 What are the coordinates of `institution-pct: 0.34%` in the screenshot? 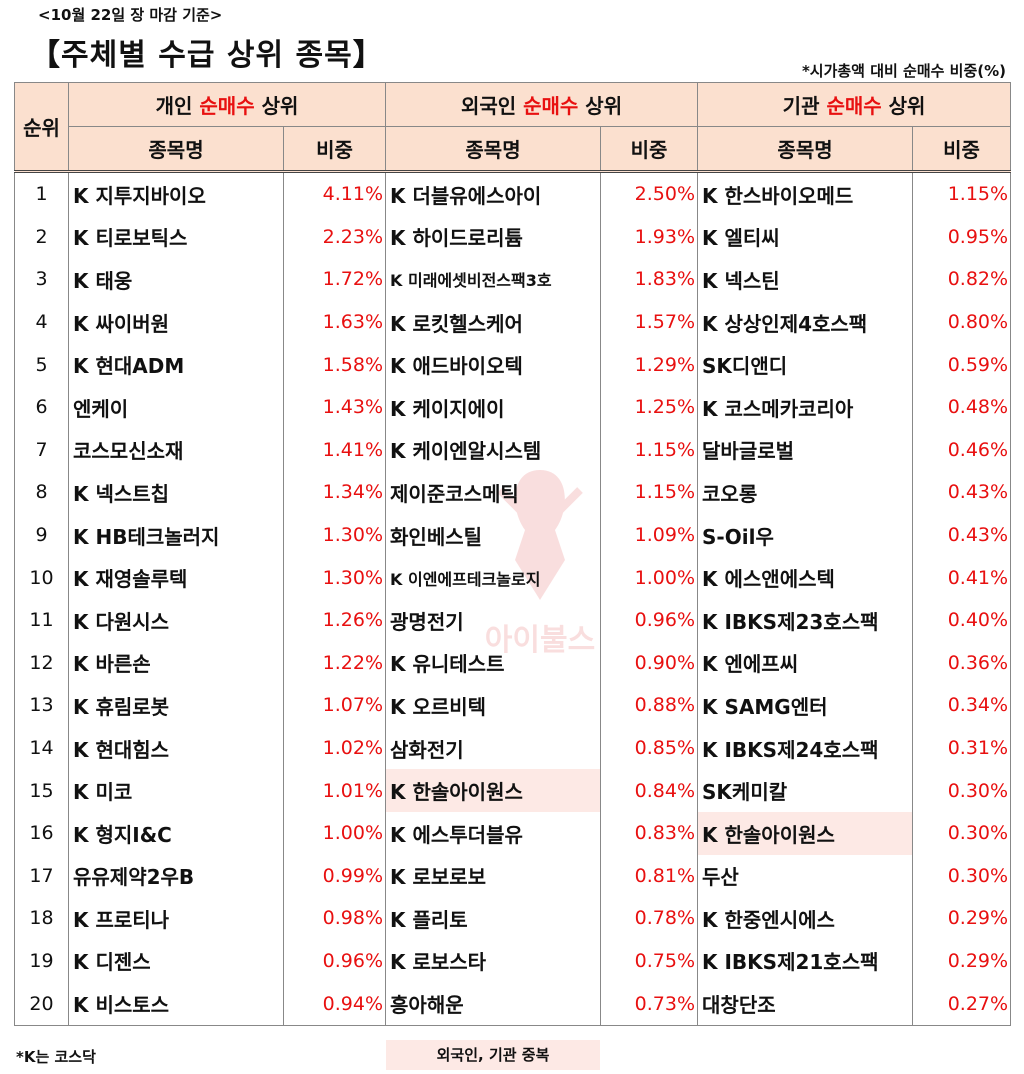 It's located at (962, 705).